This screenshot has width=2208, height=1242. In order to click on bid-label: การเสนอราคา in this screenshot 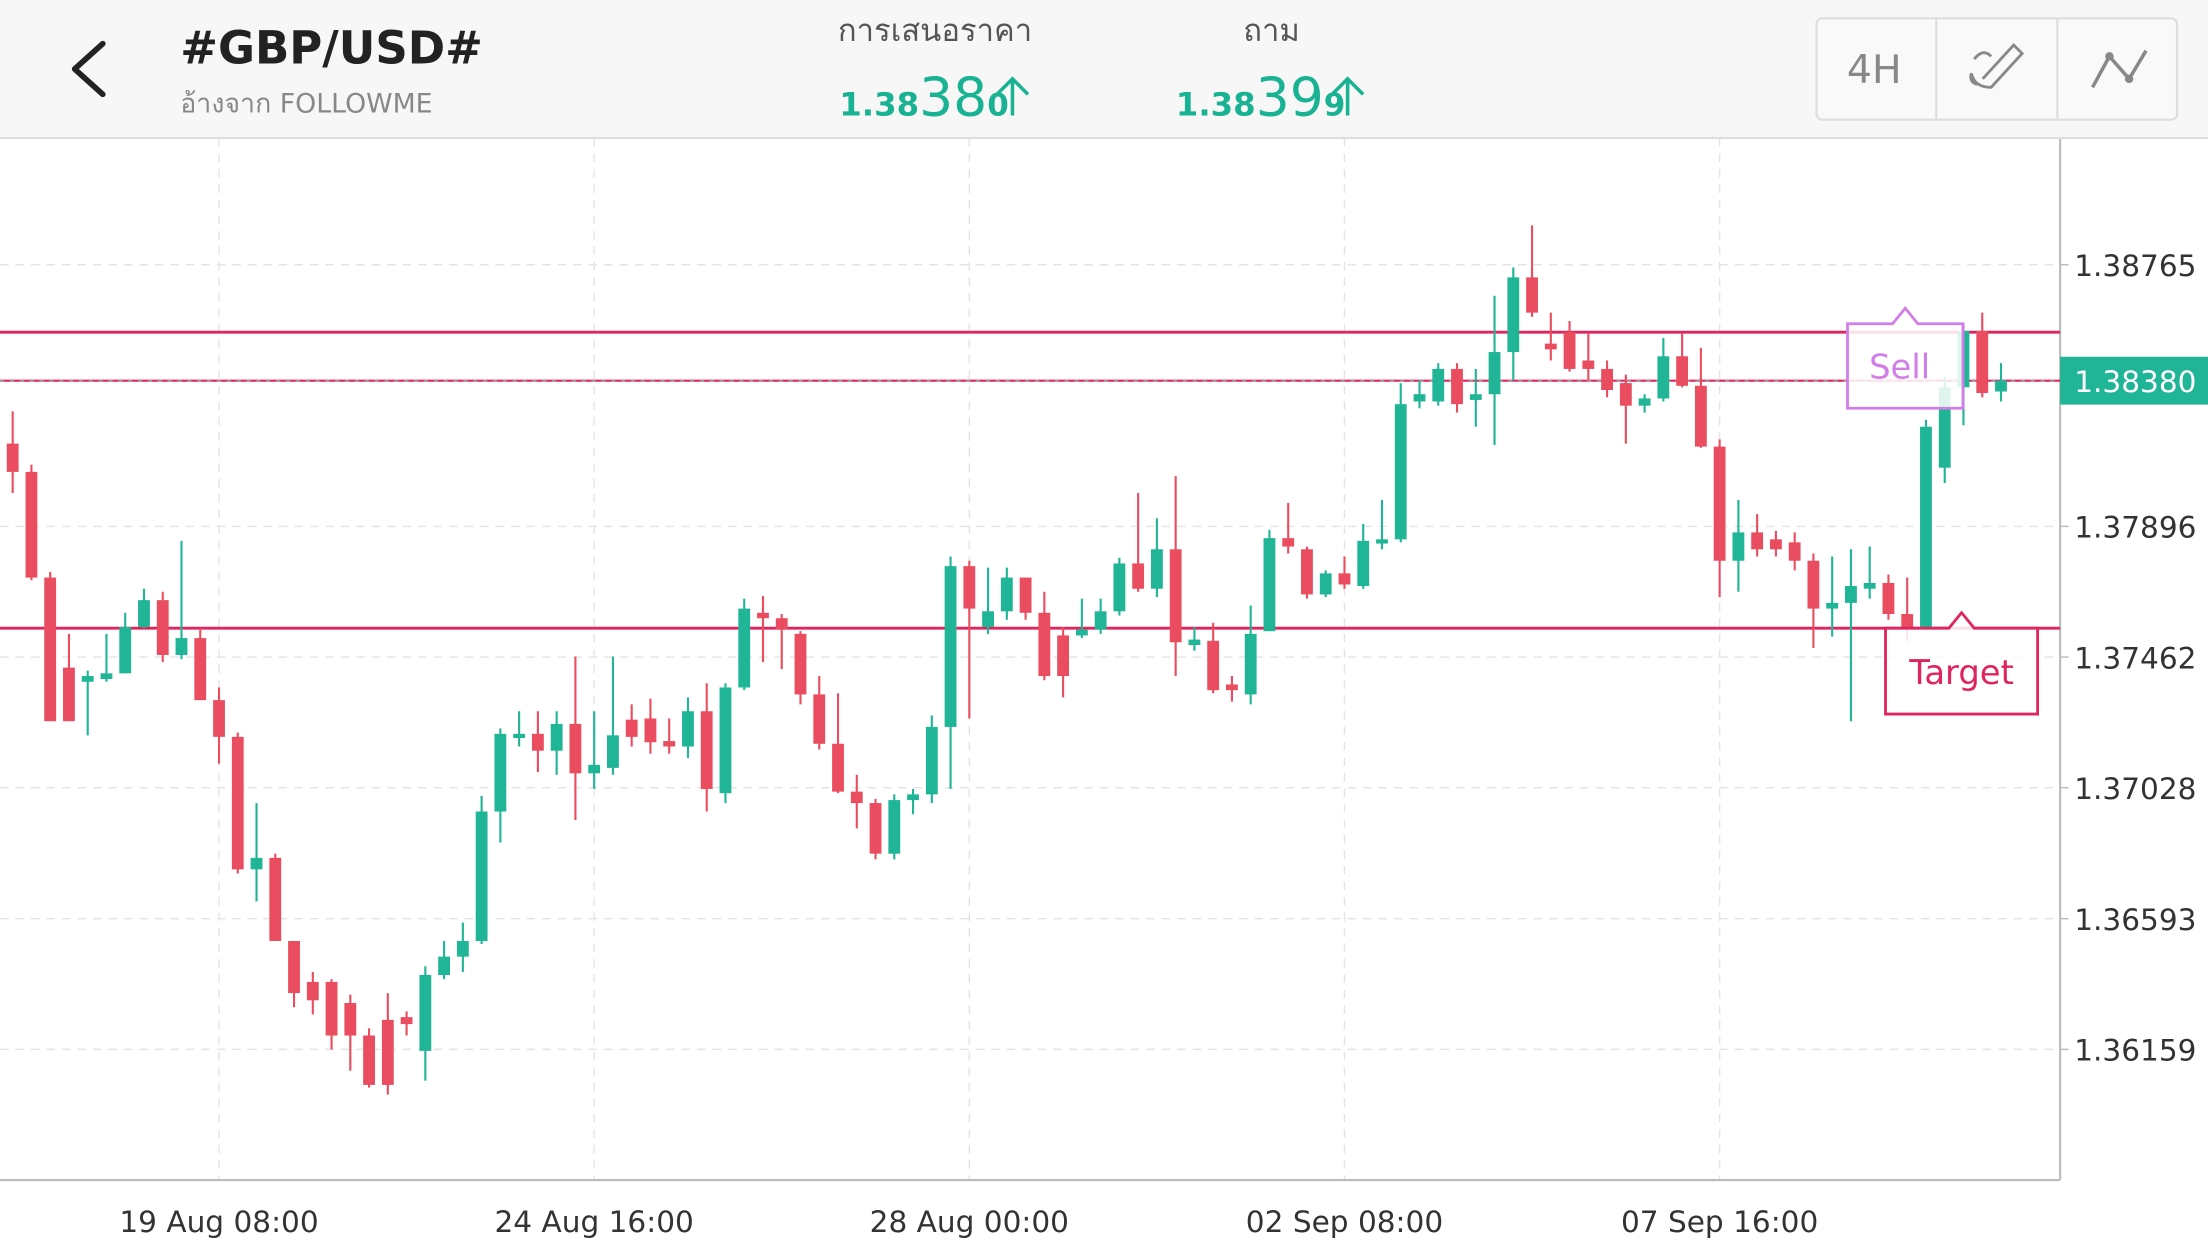, I will do `click(935, 31)`.